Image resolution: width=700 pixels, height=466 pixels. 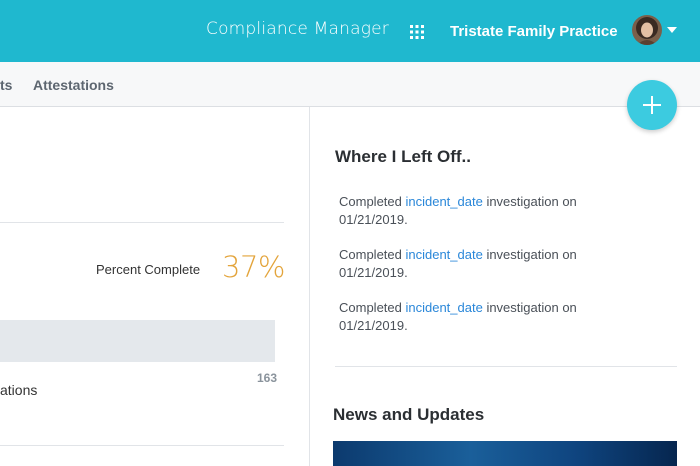 What do you see at coordinates (6, 85) in the screenshot?
I see `tab-partial: ts` at bounding box center [6, 85].